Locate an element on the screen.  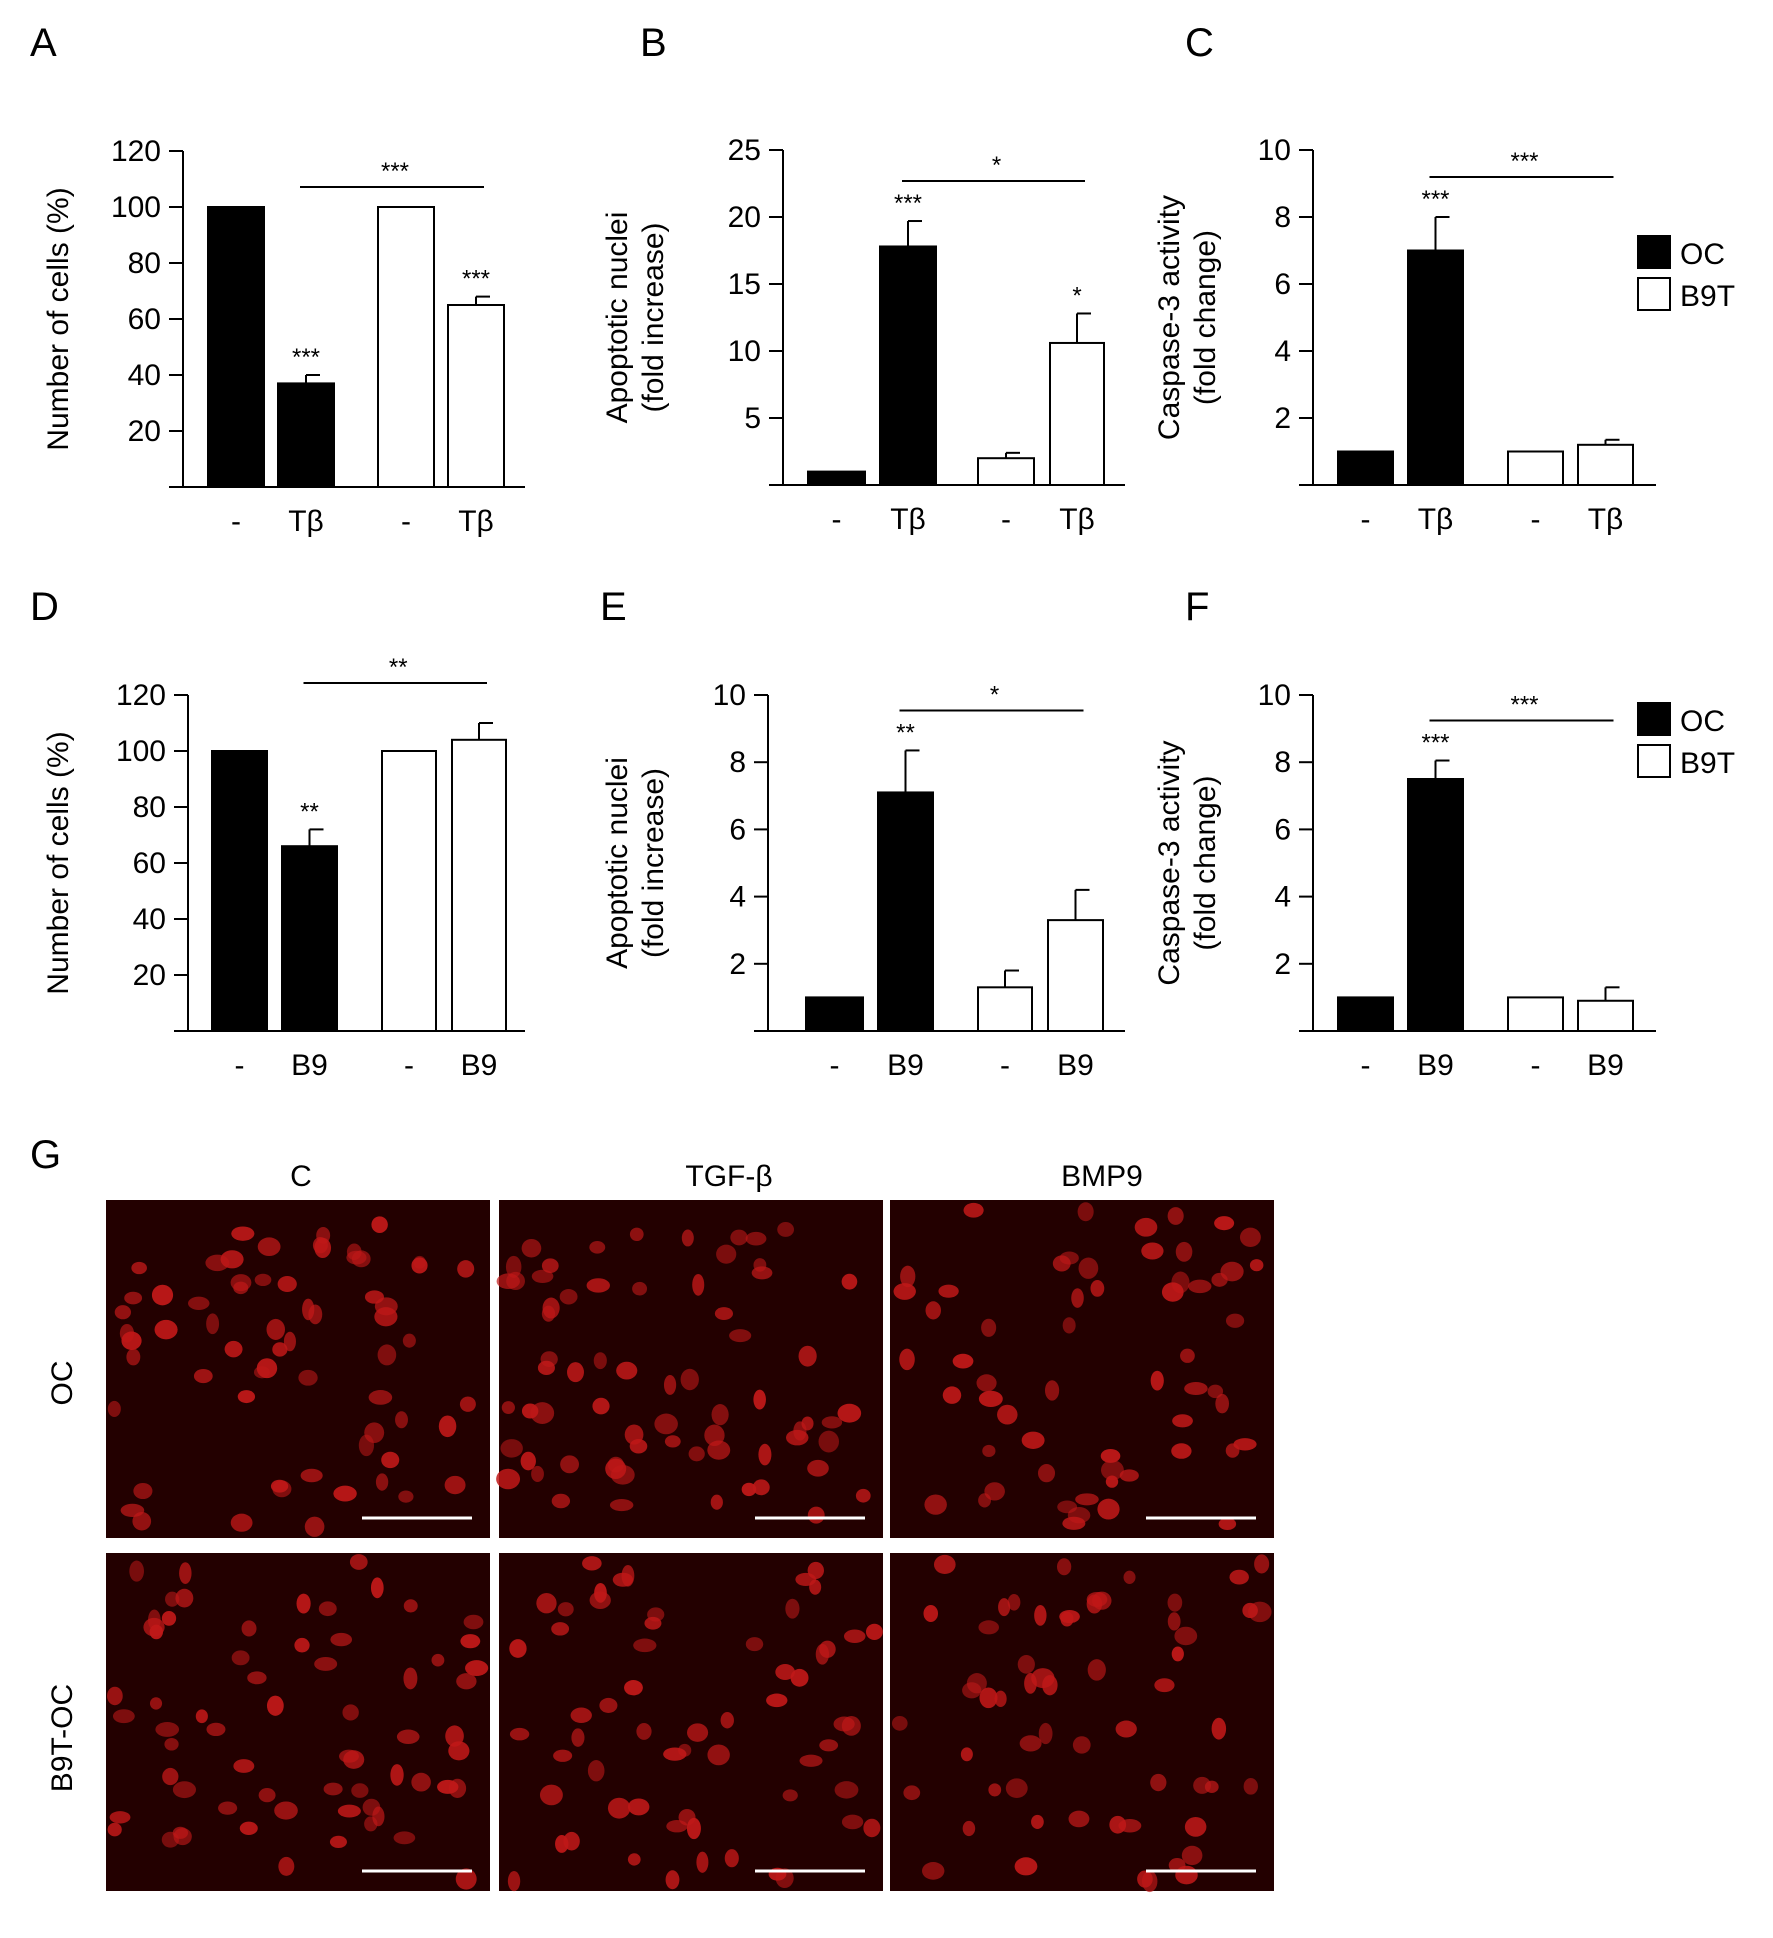
column-label: BMP9 is located at coordinates (1102, 1176).